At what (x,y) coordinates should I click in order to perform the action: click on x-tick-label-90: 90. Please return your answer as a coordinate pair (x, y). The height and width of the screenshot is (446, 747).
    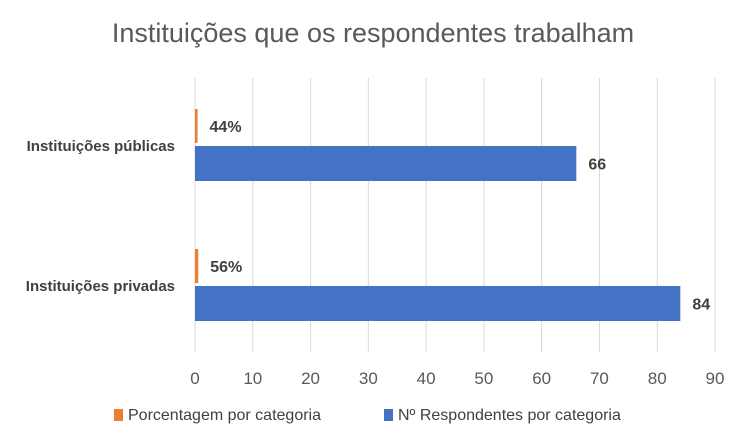
    Looking at the image, I should click on (715, 378).